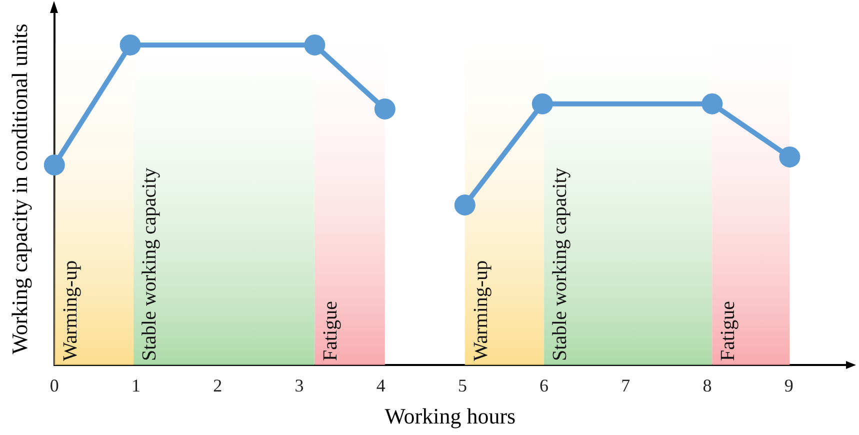 Image resolution: width=859 pixels, height=435 pixels. Describe the element at coordinates (462, 386) in the screenshot. I see `x-tick-label: 5` at that location.